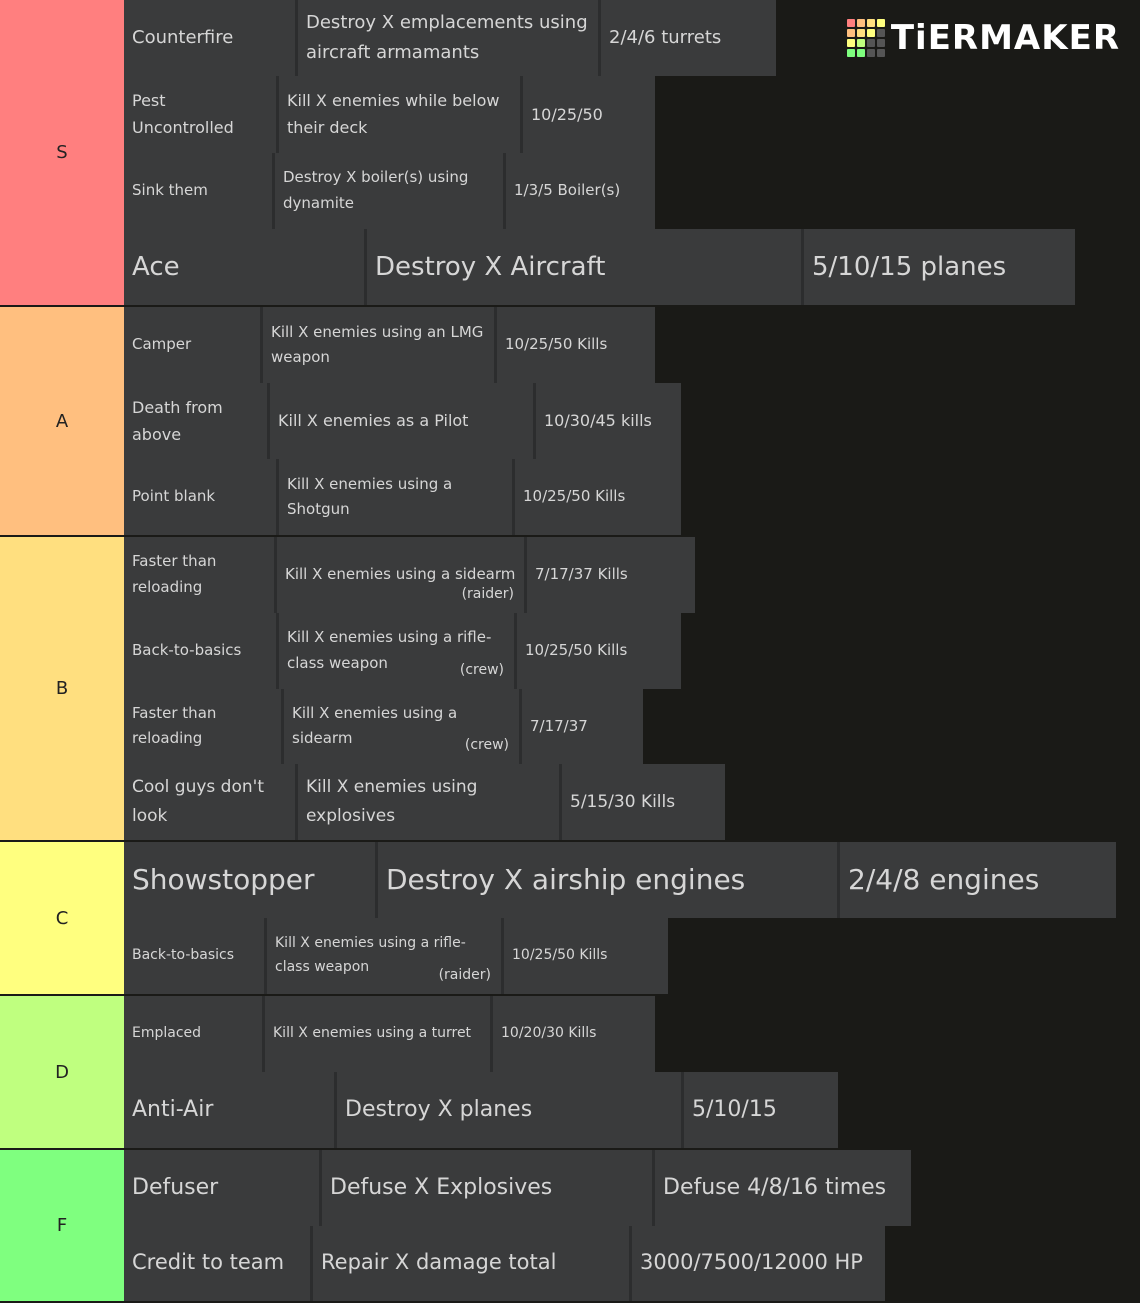 The height and width of the screenshot is (1303, 1140). I want to click on item-goal-text: 5/15/30 Kills, so click(623, 801).